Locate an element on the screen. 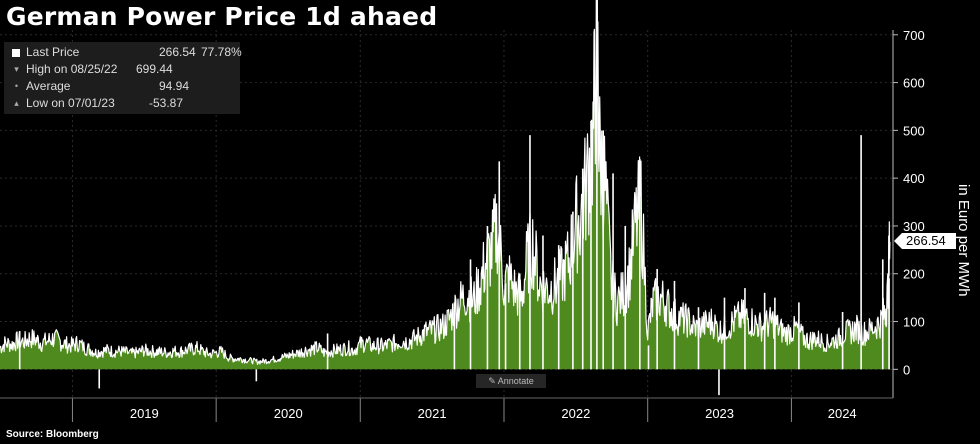  x-tick-label: 2020 is located at coordinates (288, 413).